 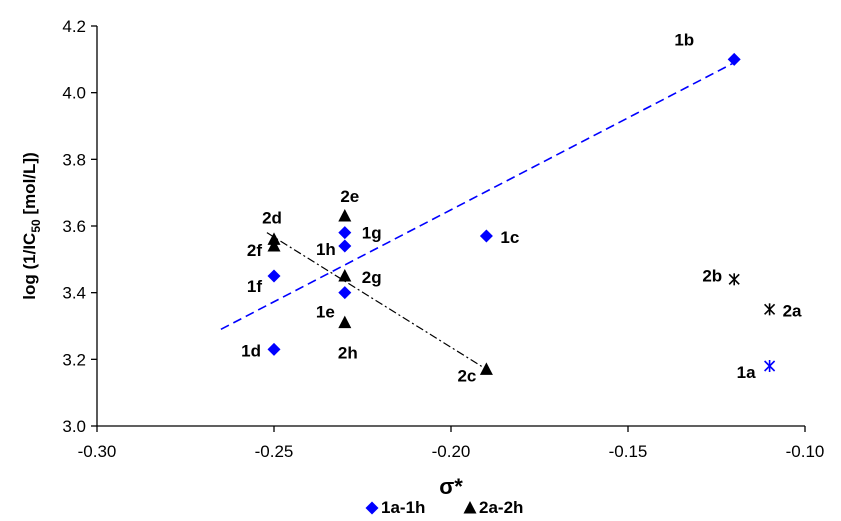 I want to click on x-tick-label: -0.15, so click(x=628, y=451).